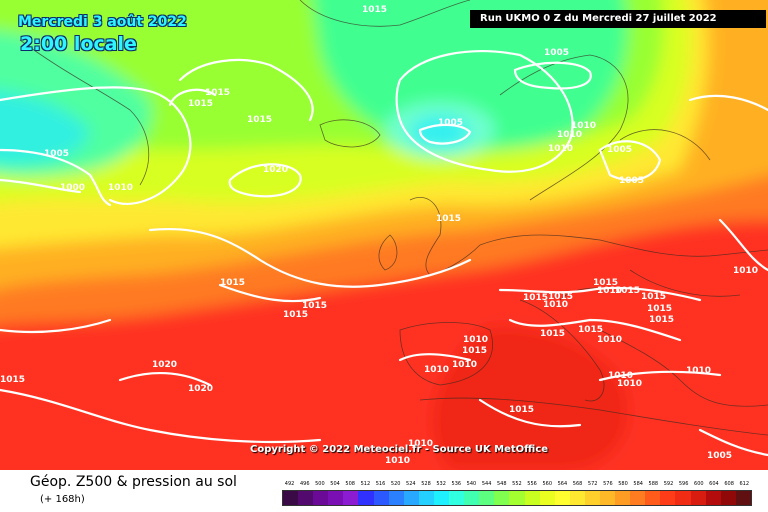 The height and width of the screenshot is (512, 768). What do you see at coordinates (618, 19) in the screenshot?
I see `run-info: Run UKMO 0 Z du Mercredi 27 juillet 2022` at bounding box center [618, 19].